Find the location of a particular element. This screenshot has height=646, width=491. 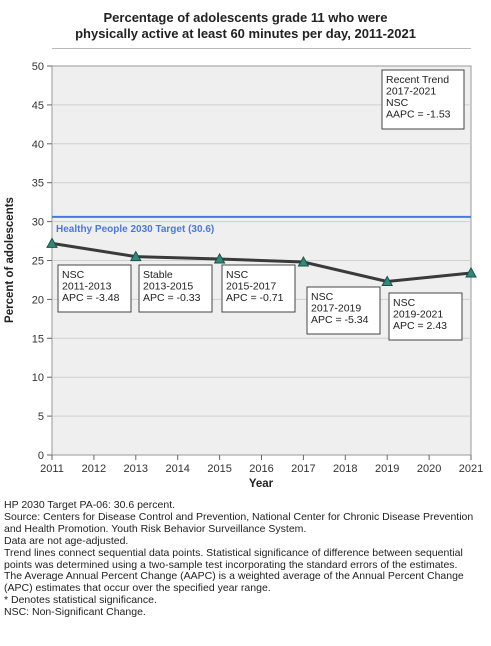

y-tick-label: 20 is located at coordinates (38, 300).